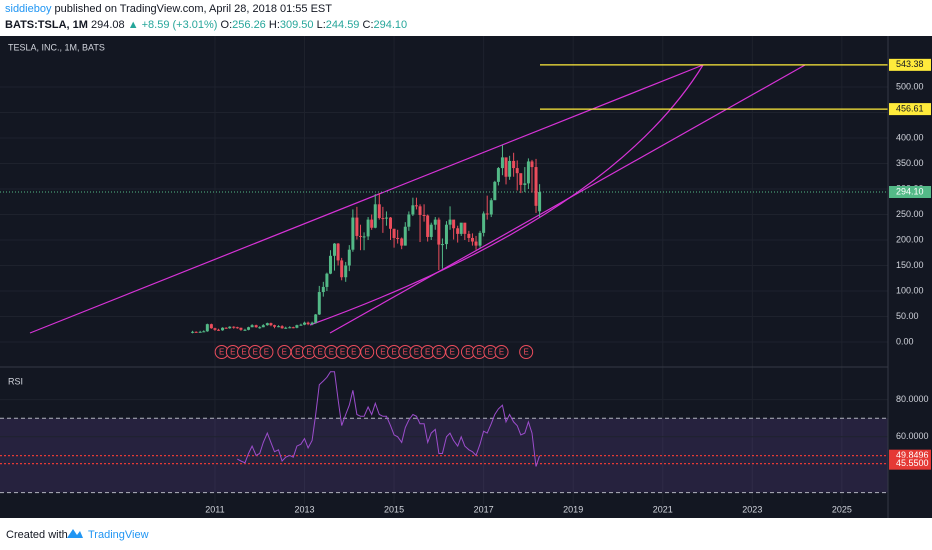  I want to click on x-tick-label: 2017, so click(484, 509).